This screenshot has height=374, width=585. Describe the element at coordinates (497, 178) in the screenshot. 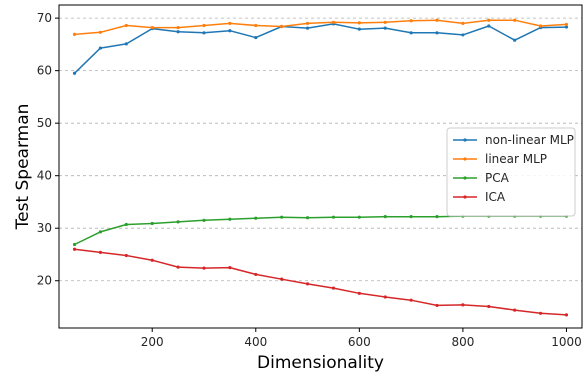

I see `legend-label-pca: PCA` at that location.